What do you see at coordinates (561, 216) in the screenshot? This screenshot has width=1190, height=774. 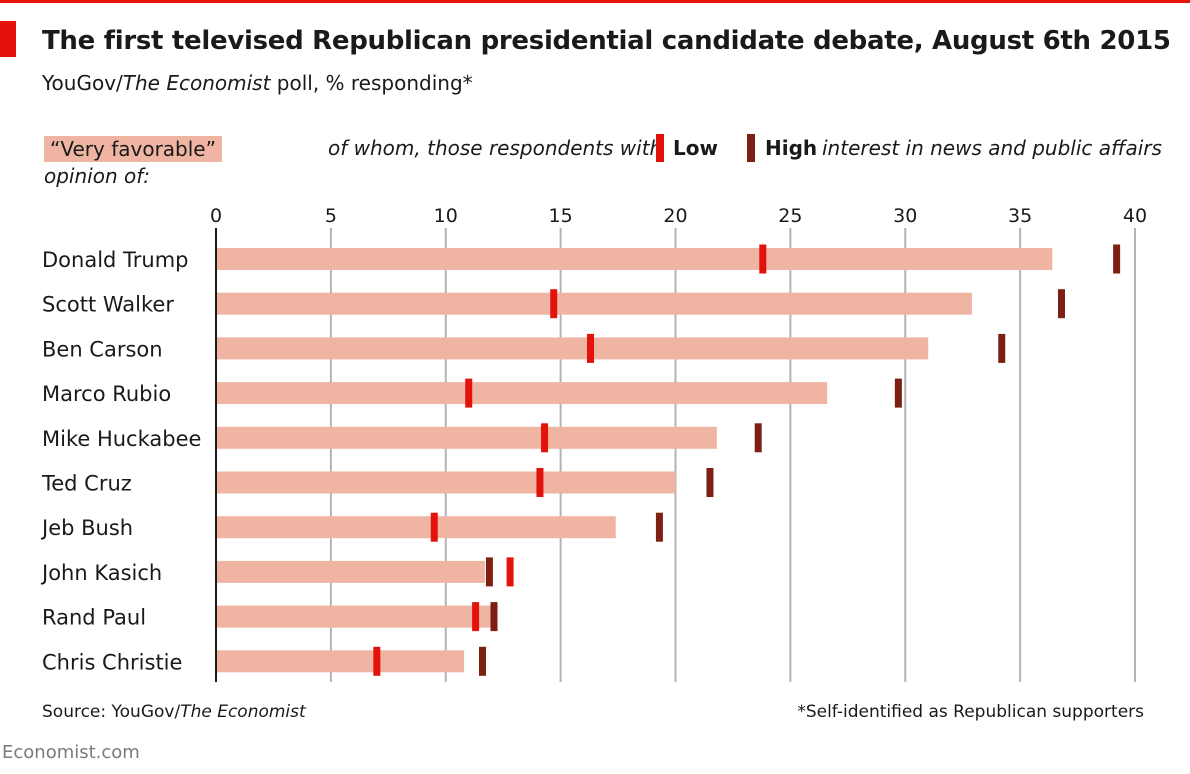 I see `x-tick-label: 15` at bounding box center [561, 216].